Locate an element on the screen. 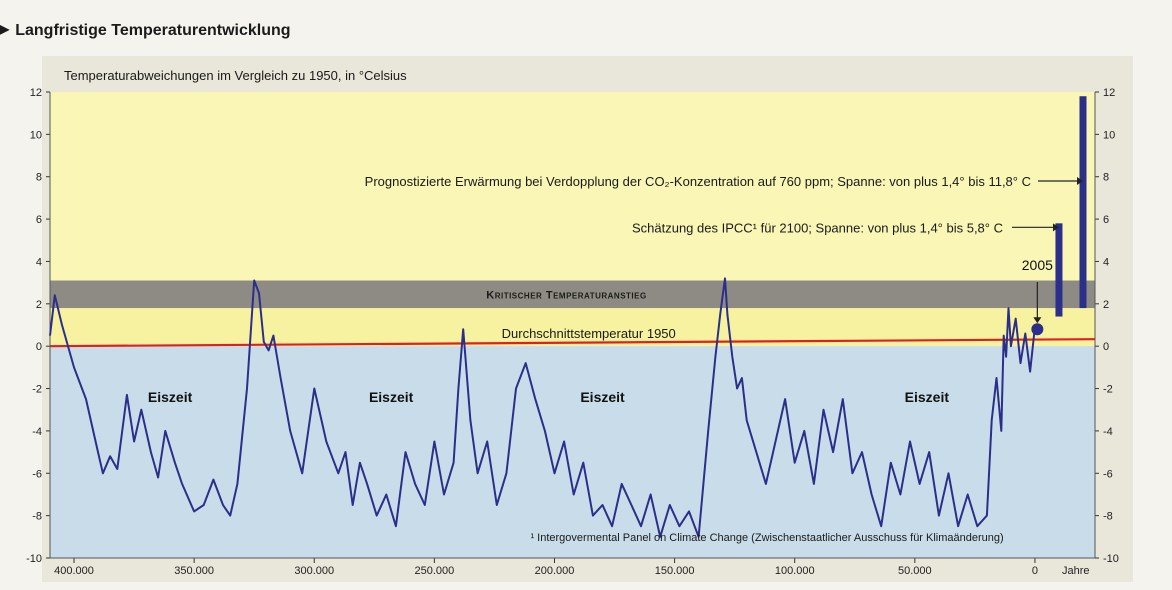 The height and width of the screenshot is (590, 1172). x-tick-label: 50.000 is located at coordinates (915, 571).